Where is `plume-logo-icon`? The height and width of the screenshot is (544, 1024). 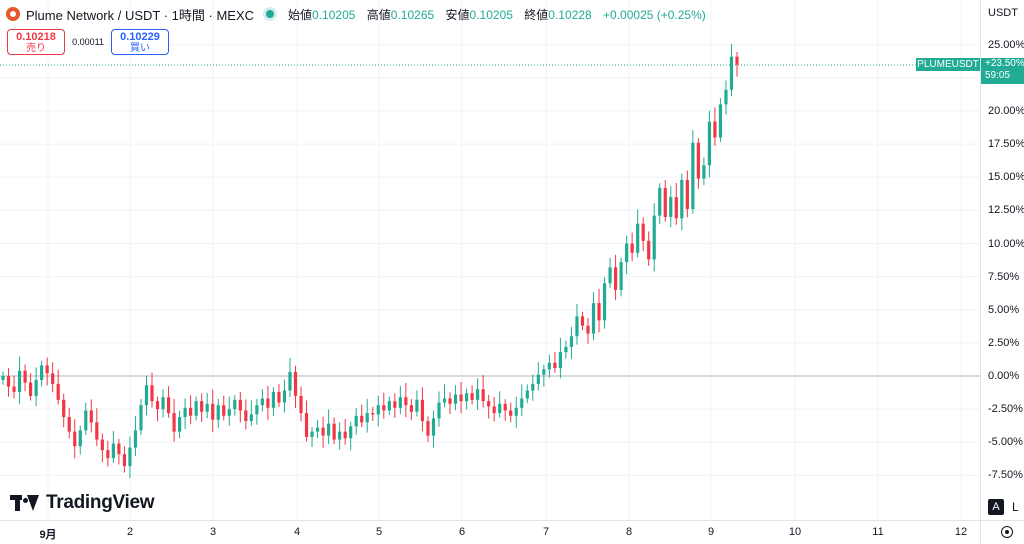 plume-logo-icon is located at coordinates (13, 14).